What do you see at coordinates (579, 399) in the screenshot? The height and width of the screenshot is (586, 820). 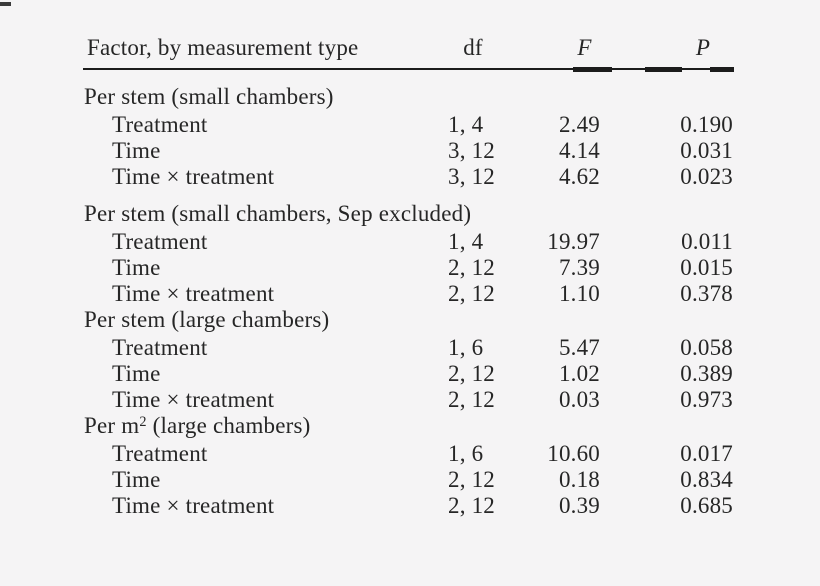 I see `cell-f-value: 0.03` at bounding box center [579, 399].